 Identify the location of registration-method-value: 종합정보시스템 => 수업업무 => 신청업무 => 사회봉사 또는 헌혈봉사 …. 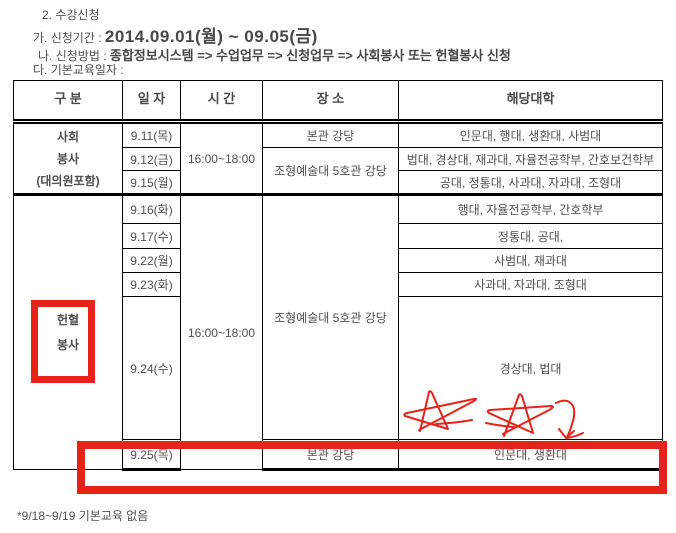
(310, 55).